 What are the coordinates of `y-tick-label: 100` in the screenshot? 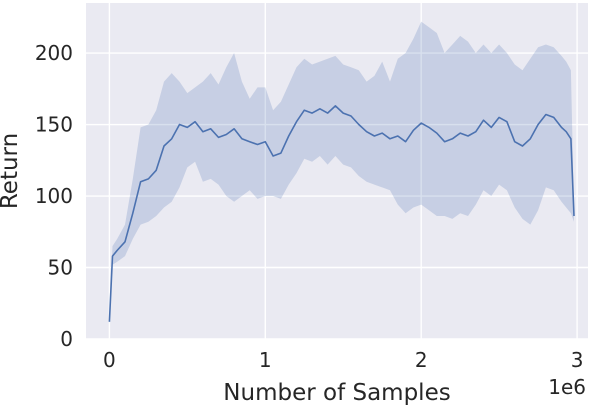 It's located at (54, 196).